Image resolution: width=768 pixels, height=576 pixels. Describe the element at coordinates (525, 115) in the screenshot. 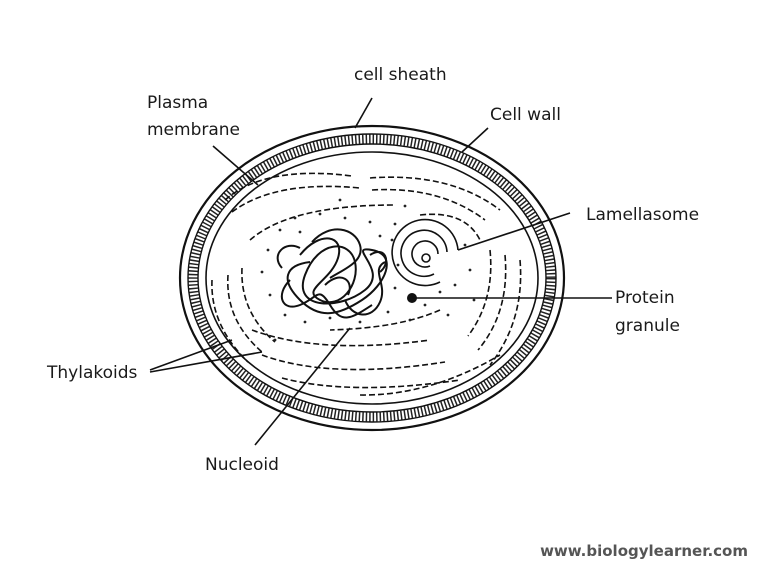

I see `label-cell-wall: Cell wall` at that location.